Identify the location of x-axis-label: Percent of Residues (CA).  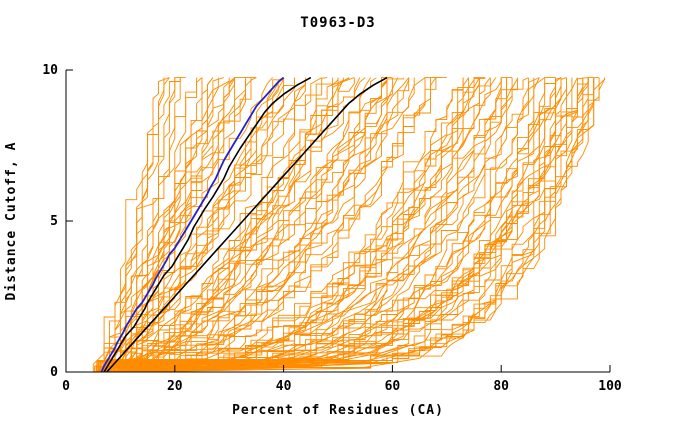
(338, 410).